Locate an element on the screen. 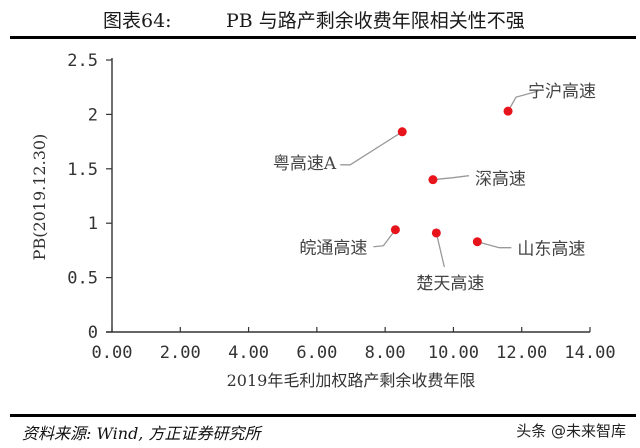 The height and width of the screenshot is (448, 640). data-points is located at coordinates (451, 176).